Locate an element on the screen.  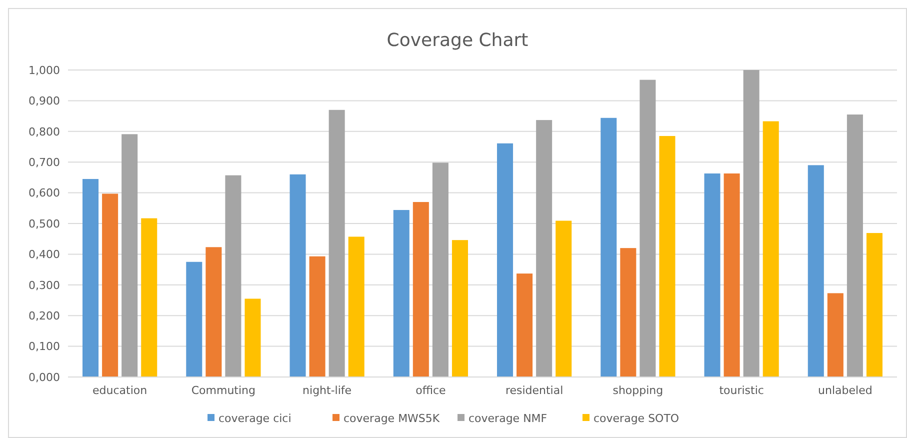
y-tick-label: 0,100 is located at coordinates (44, 347).